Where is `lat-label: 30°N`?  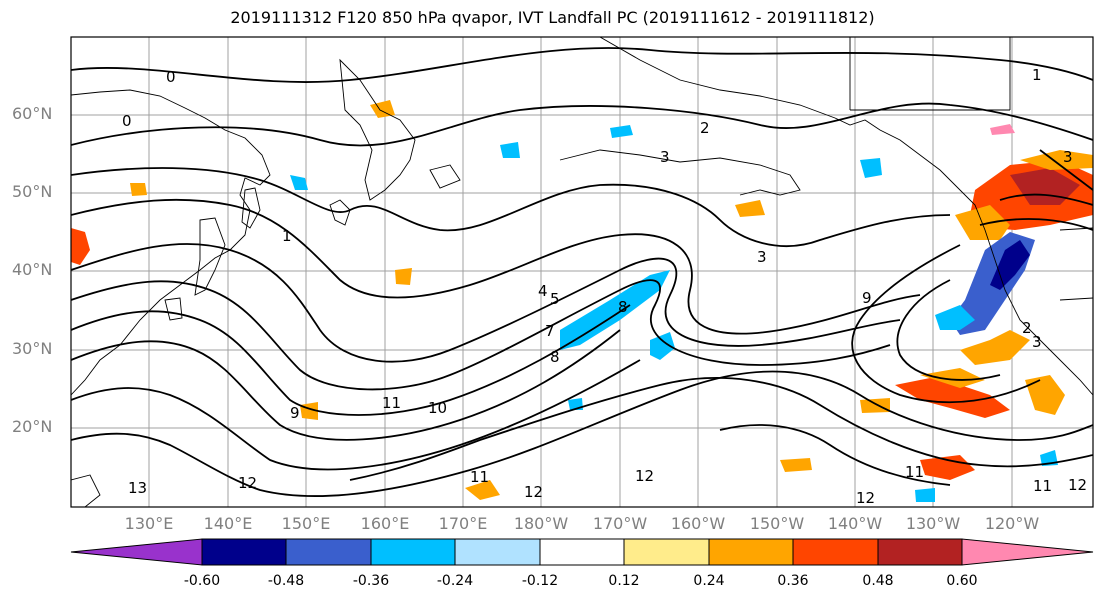
lat-label: 30°N is located at coordinates (32, 348).